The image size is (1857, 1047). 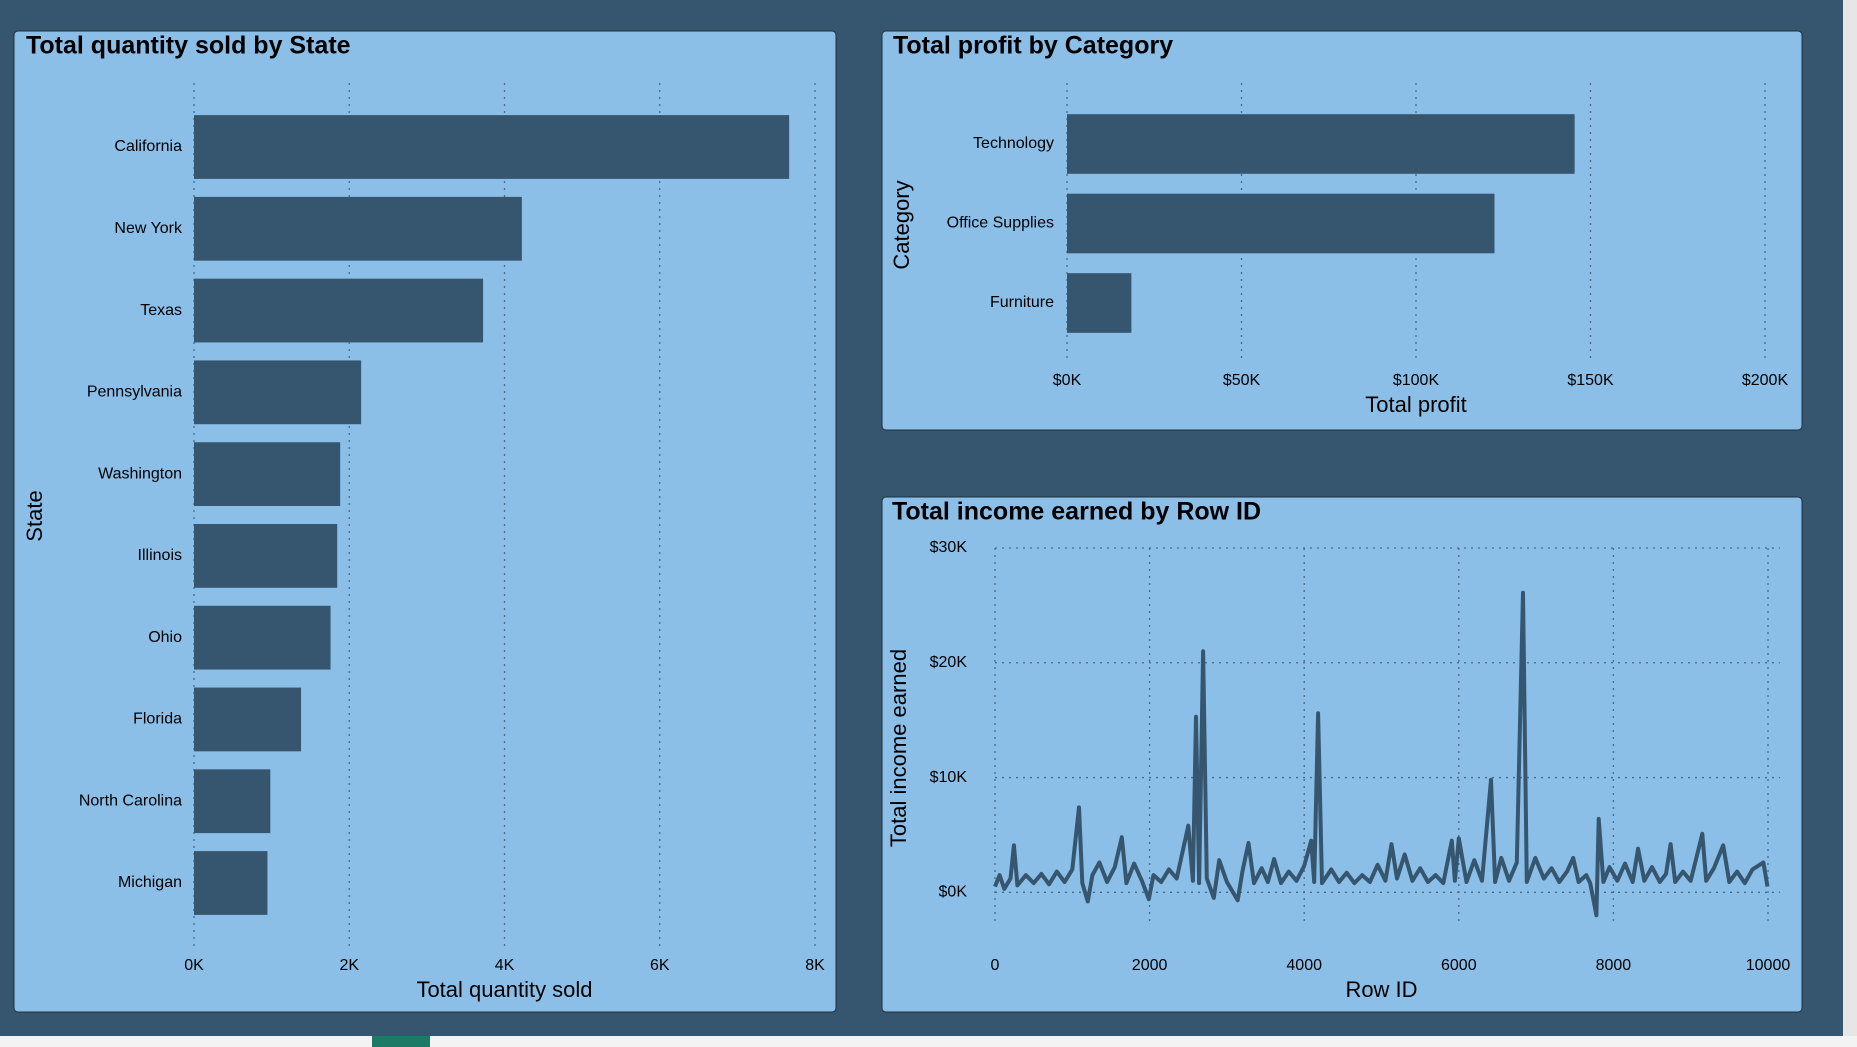 I want to click on x-tick-label: 6000, so click(x=1459, y=965).